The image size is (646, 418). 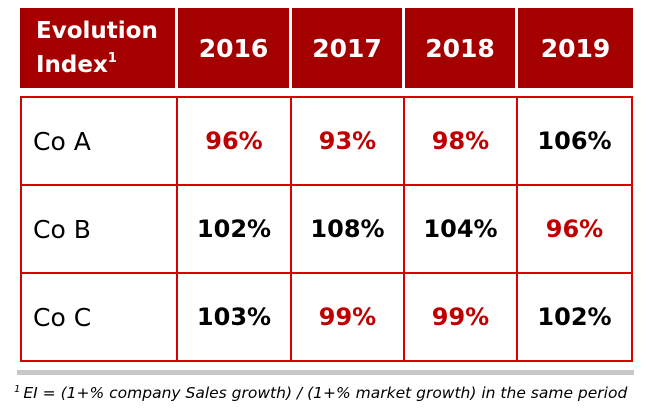 What do you see at coordinates (72, 64) in the screenshot?
I see `header-label-line2: Index` at bounding box center [72, 64].